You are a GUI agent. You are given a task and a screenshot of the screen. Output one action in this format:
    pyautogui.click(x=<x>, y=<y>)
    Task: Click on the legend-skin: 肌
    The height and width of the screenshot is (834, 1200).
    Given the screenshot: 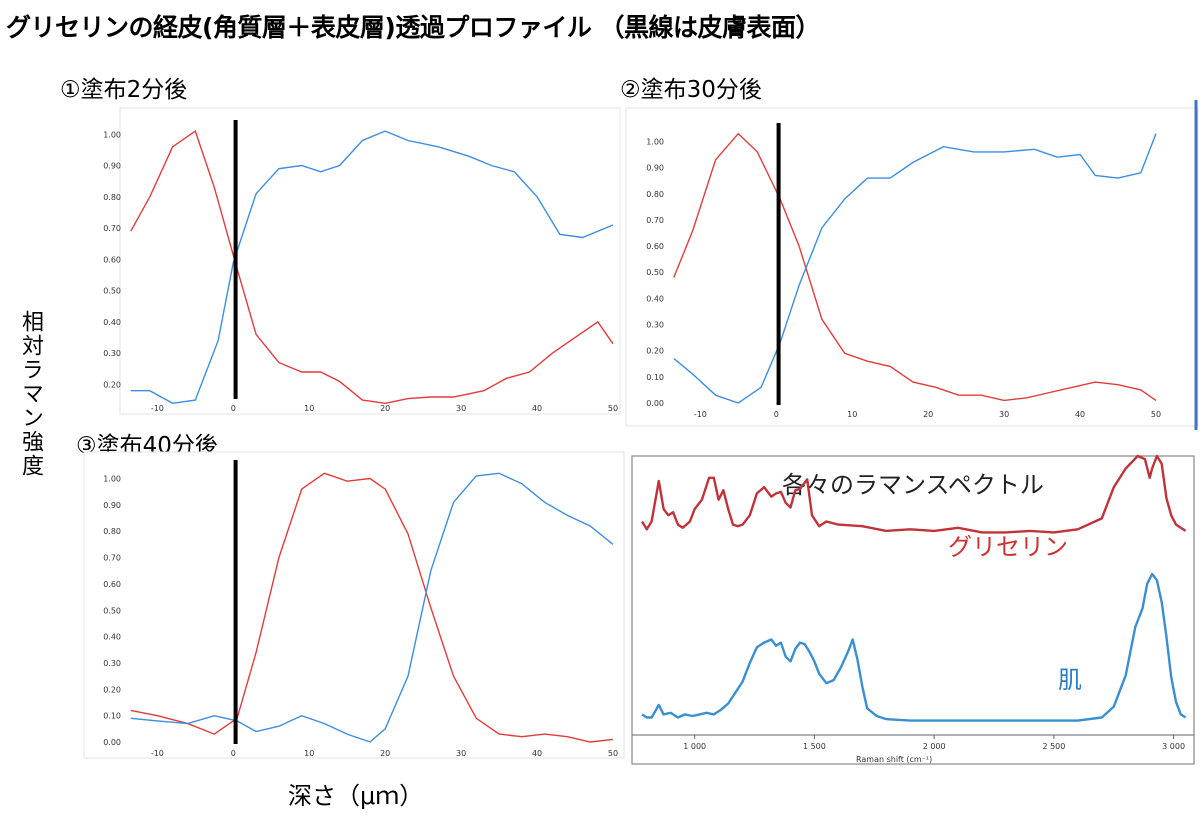 What is the action you would take?
    pyautogui.click(x=1070, y=680)
    